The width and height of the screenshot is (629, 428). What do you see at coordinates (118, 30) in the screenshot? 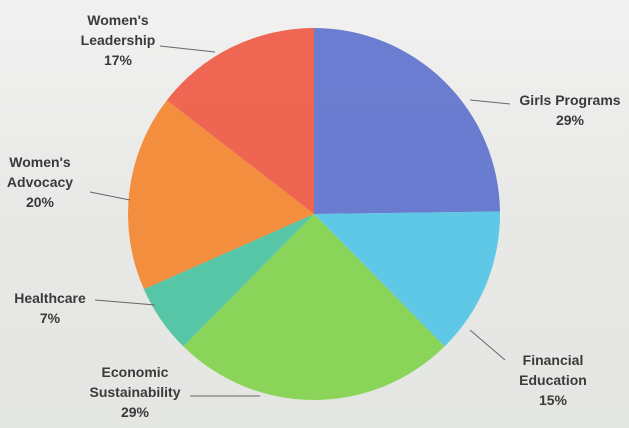
I see `category-label: Women's Leadership` at bounding box center [118, 30].